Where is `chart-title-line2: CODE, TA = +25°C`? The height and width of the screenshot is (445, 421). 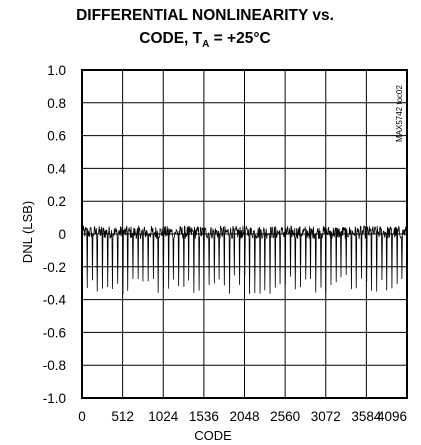
chart-title-line2: CODE, TA = +25°C is located at coordinates (204, 40).